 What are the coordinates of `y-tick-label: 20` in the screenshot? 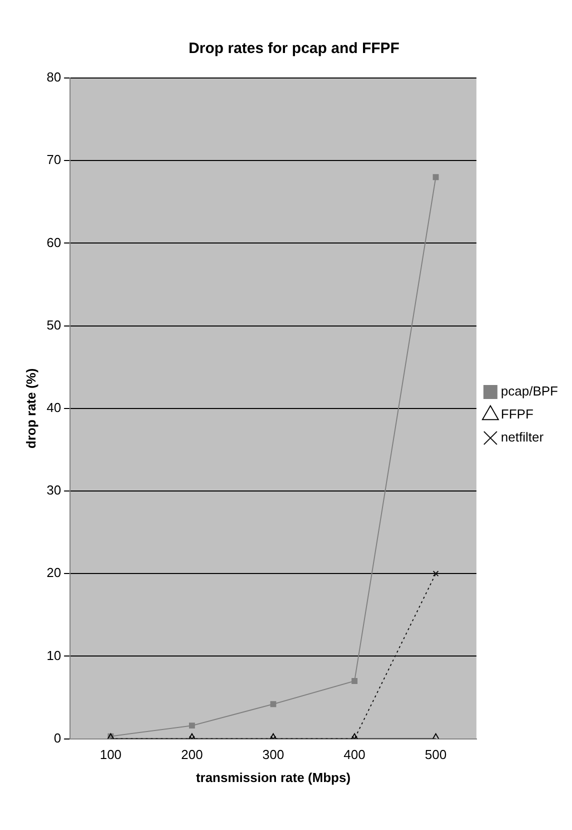 It's located at (54, 572).